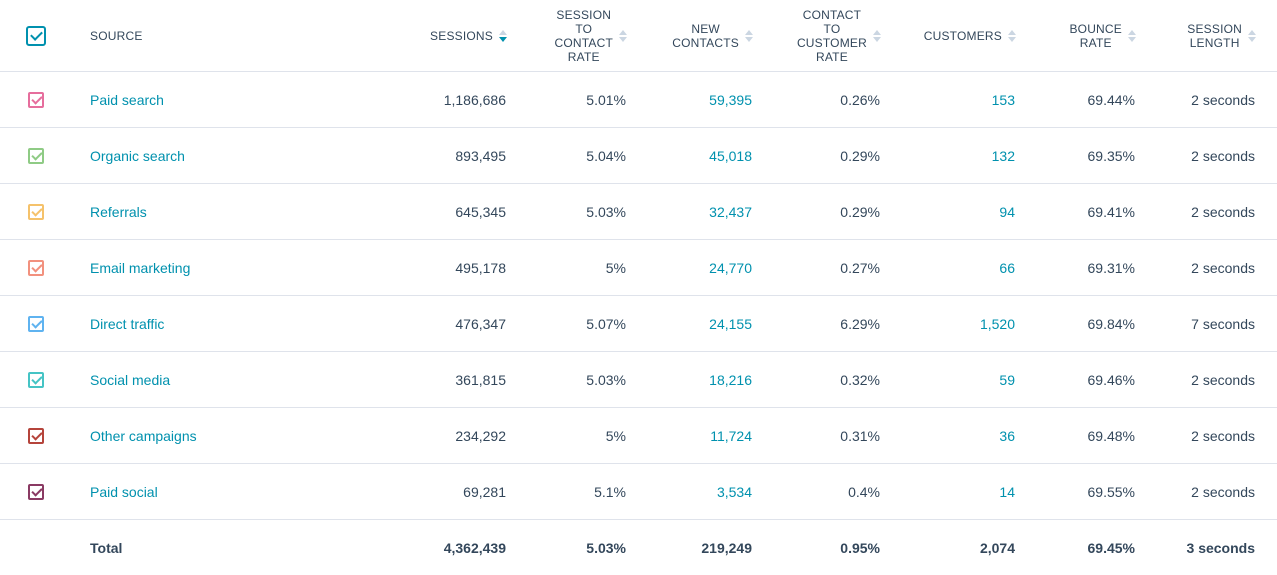 The height and width of the screenshot is (575, 1277). What do you see at coordinates (118, 211) in the screenshot?
I see `source-link: Referrals` at bounding box center [118, 211].